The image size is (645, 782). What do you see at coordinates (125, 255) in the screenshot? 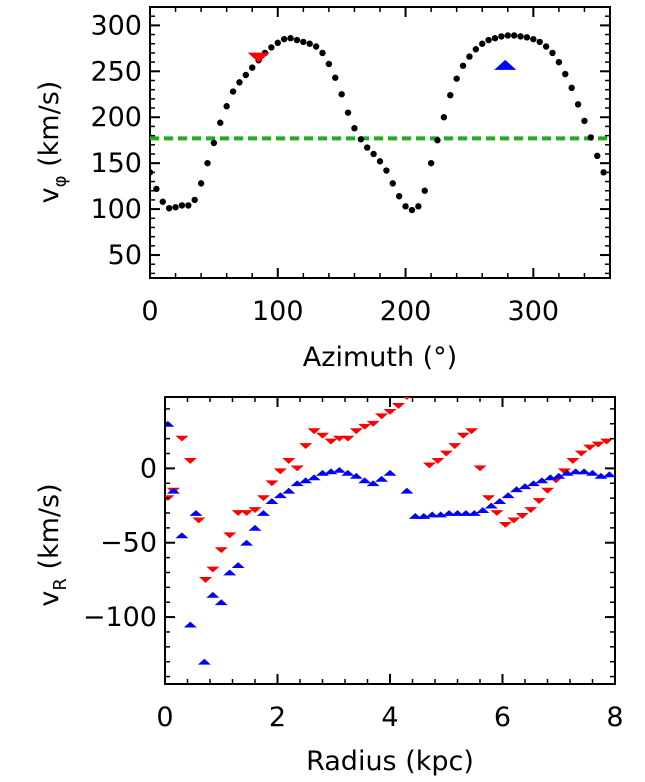
I see `top-y-tick-label: 50` at bounding box center [125, 255].